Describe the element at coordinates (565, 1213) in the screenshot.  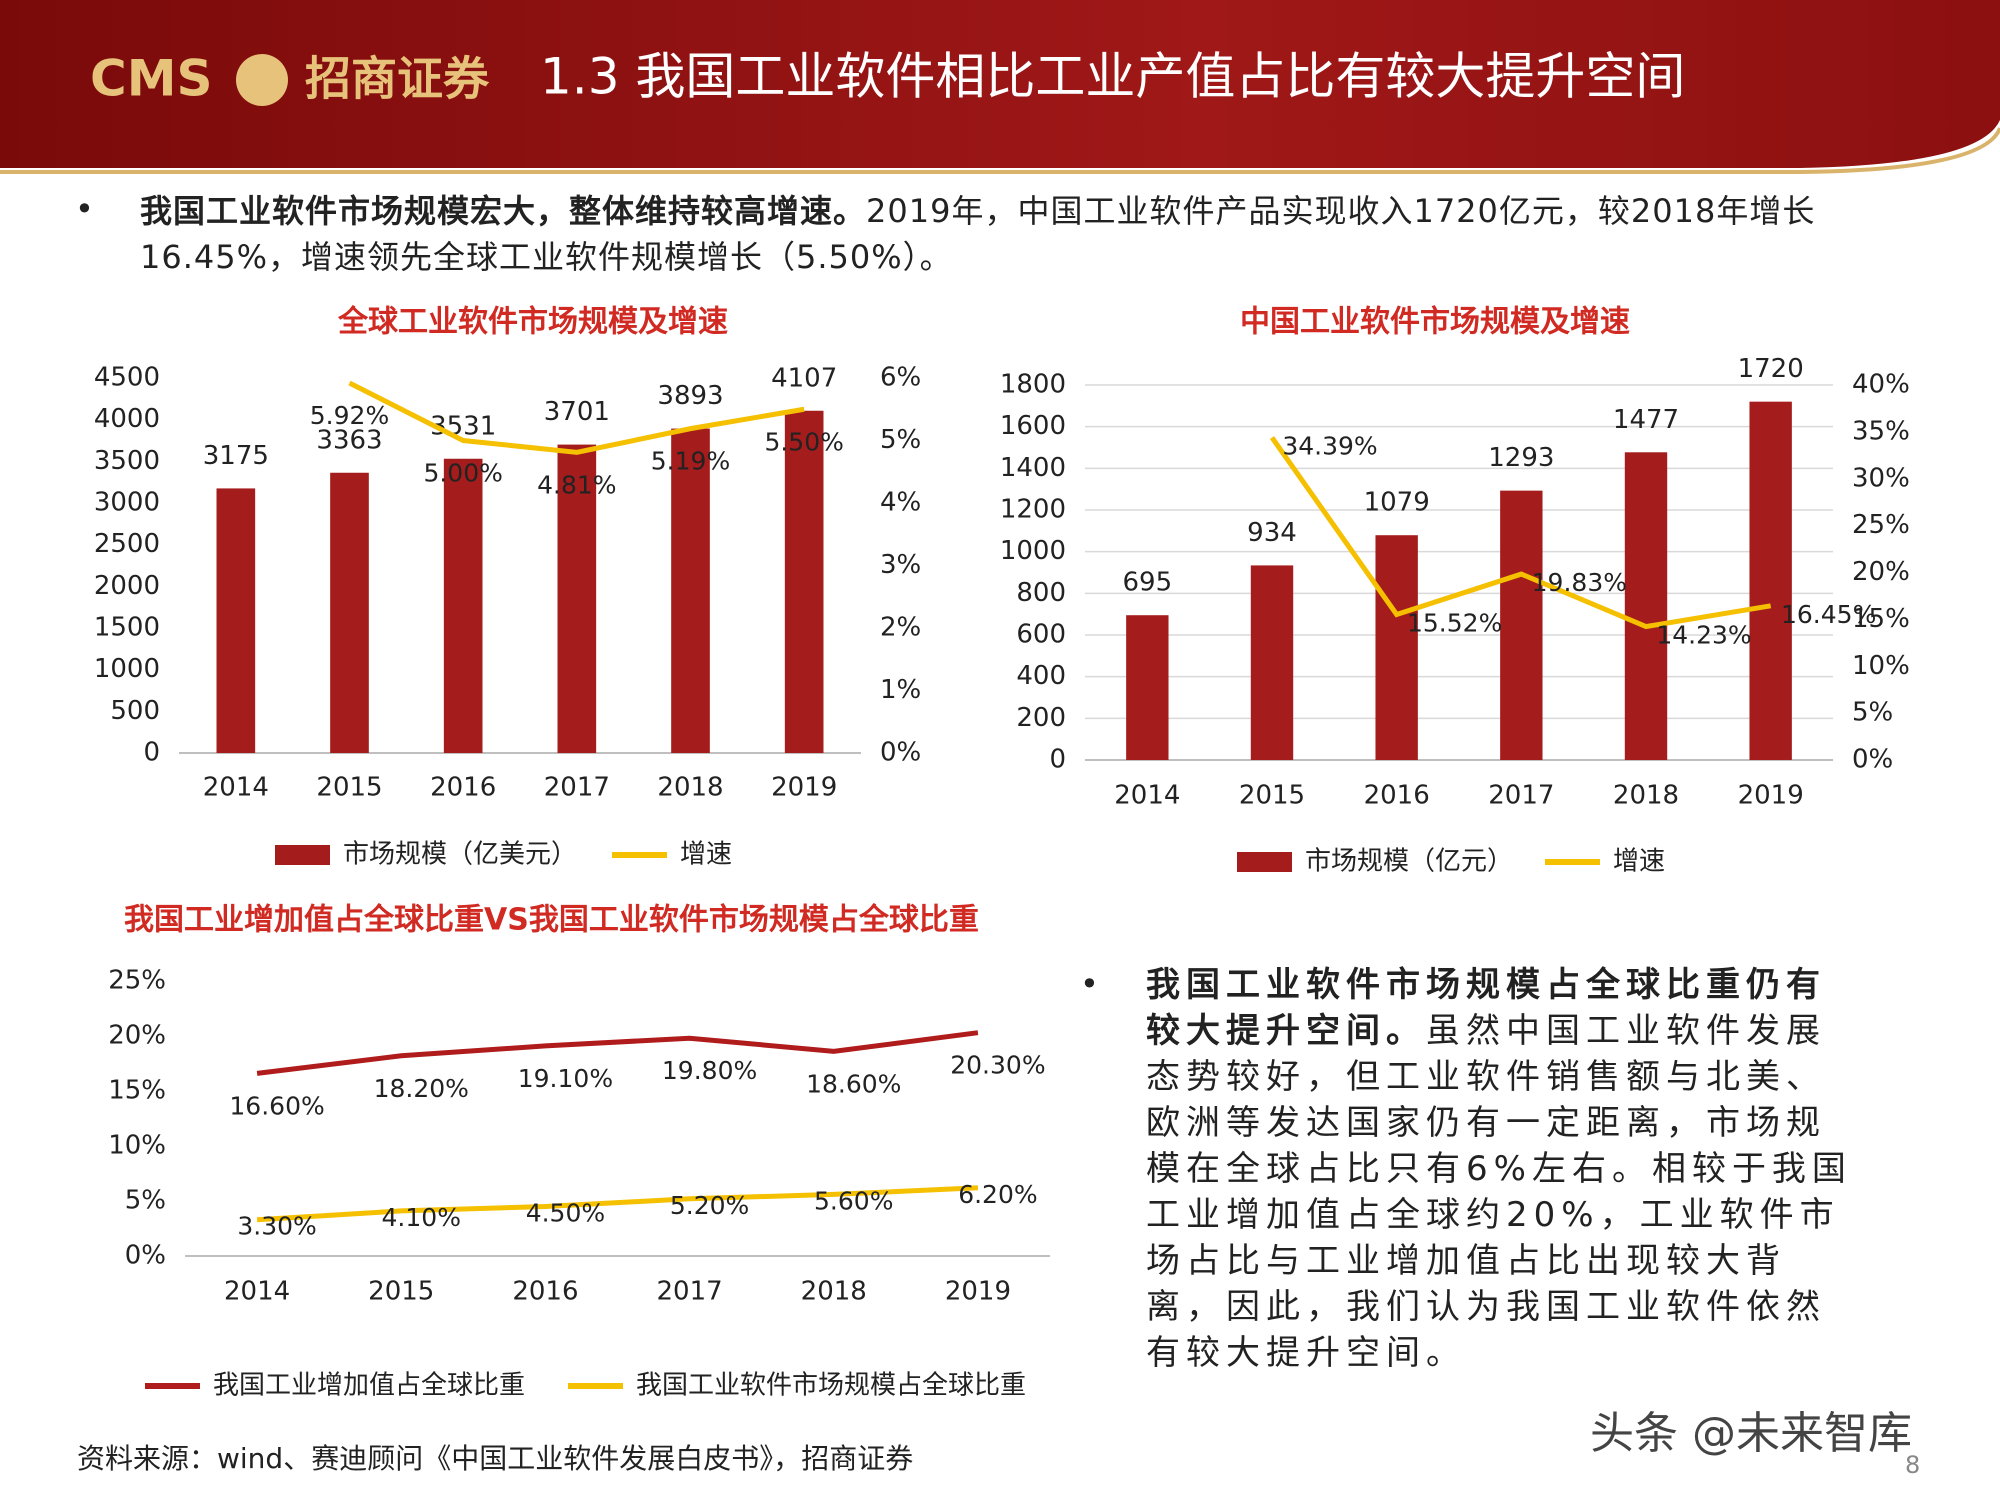
I see `data-label: 4.50%` at that location.